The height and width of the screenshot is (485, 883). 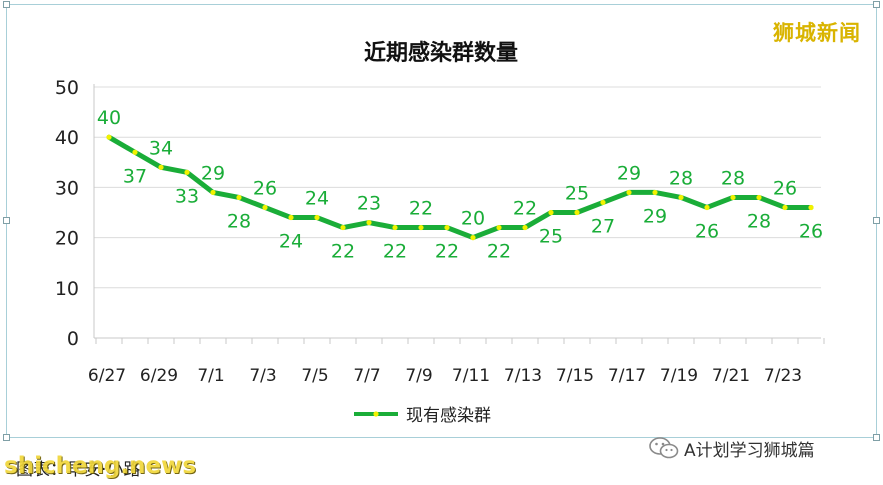 I want to click on x-tick-label: 7/9, so click(x=418, y=376).